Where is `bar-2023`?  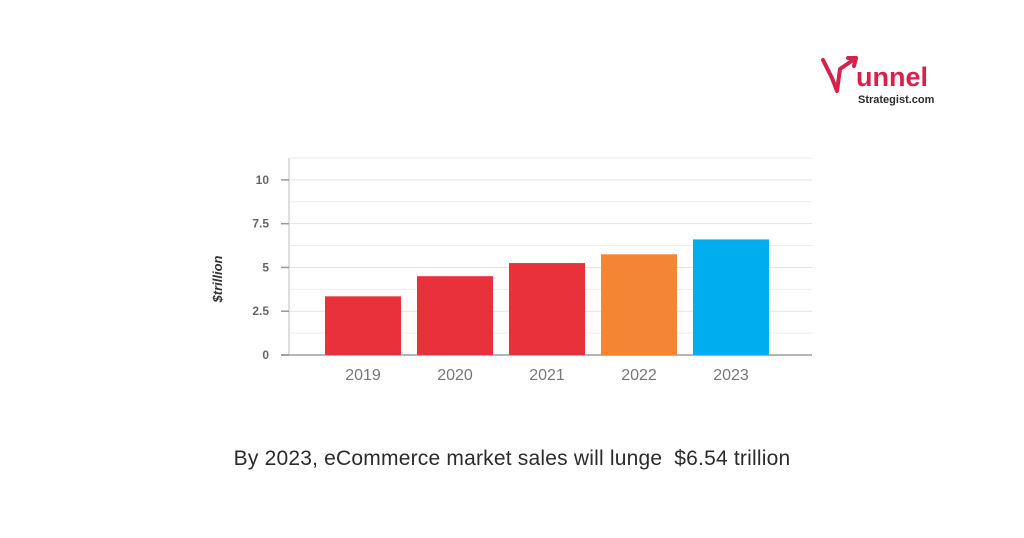
bar-2023 is located at coordinates (731, 297).